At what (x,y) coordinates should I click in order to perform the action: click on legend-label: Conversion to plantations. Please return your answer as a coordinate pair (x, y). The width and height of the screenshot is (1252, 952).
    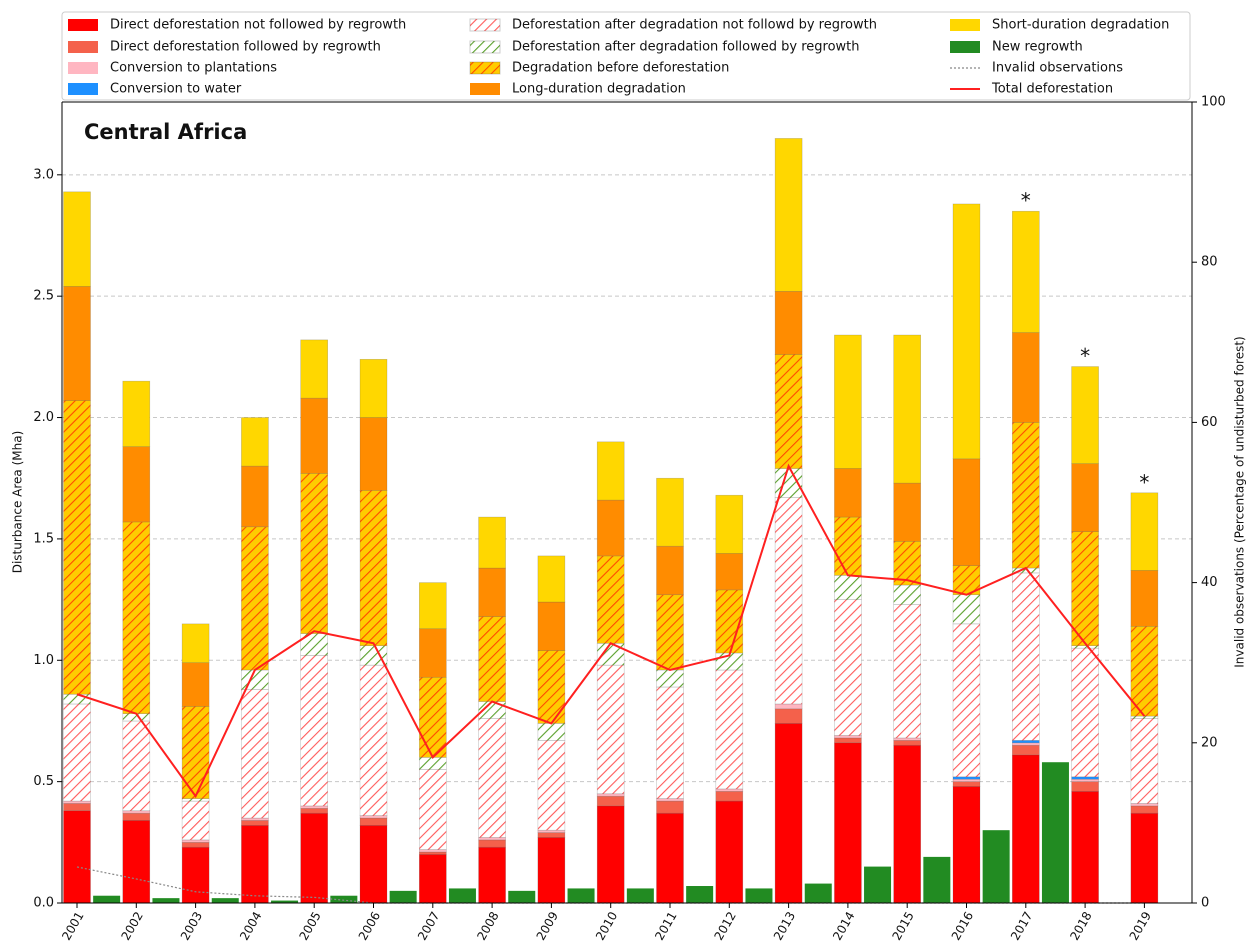
    Looking at the image, I should click on (193, 68).